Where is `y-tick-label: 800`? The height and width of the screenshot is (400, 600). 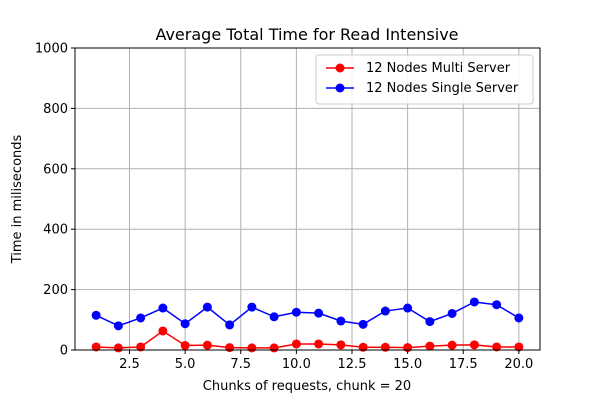
y-tick-label: 800 is located at coordinates (55, 109).